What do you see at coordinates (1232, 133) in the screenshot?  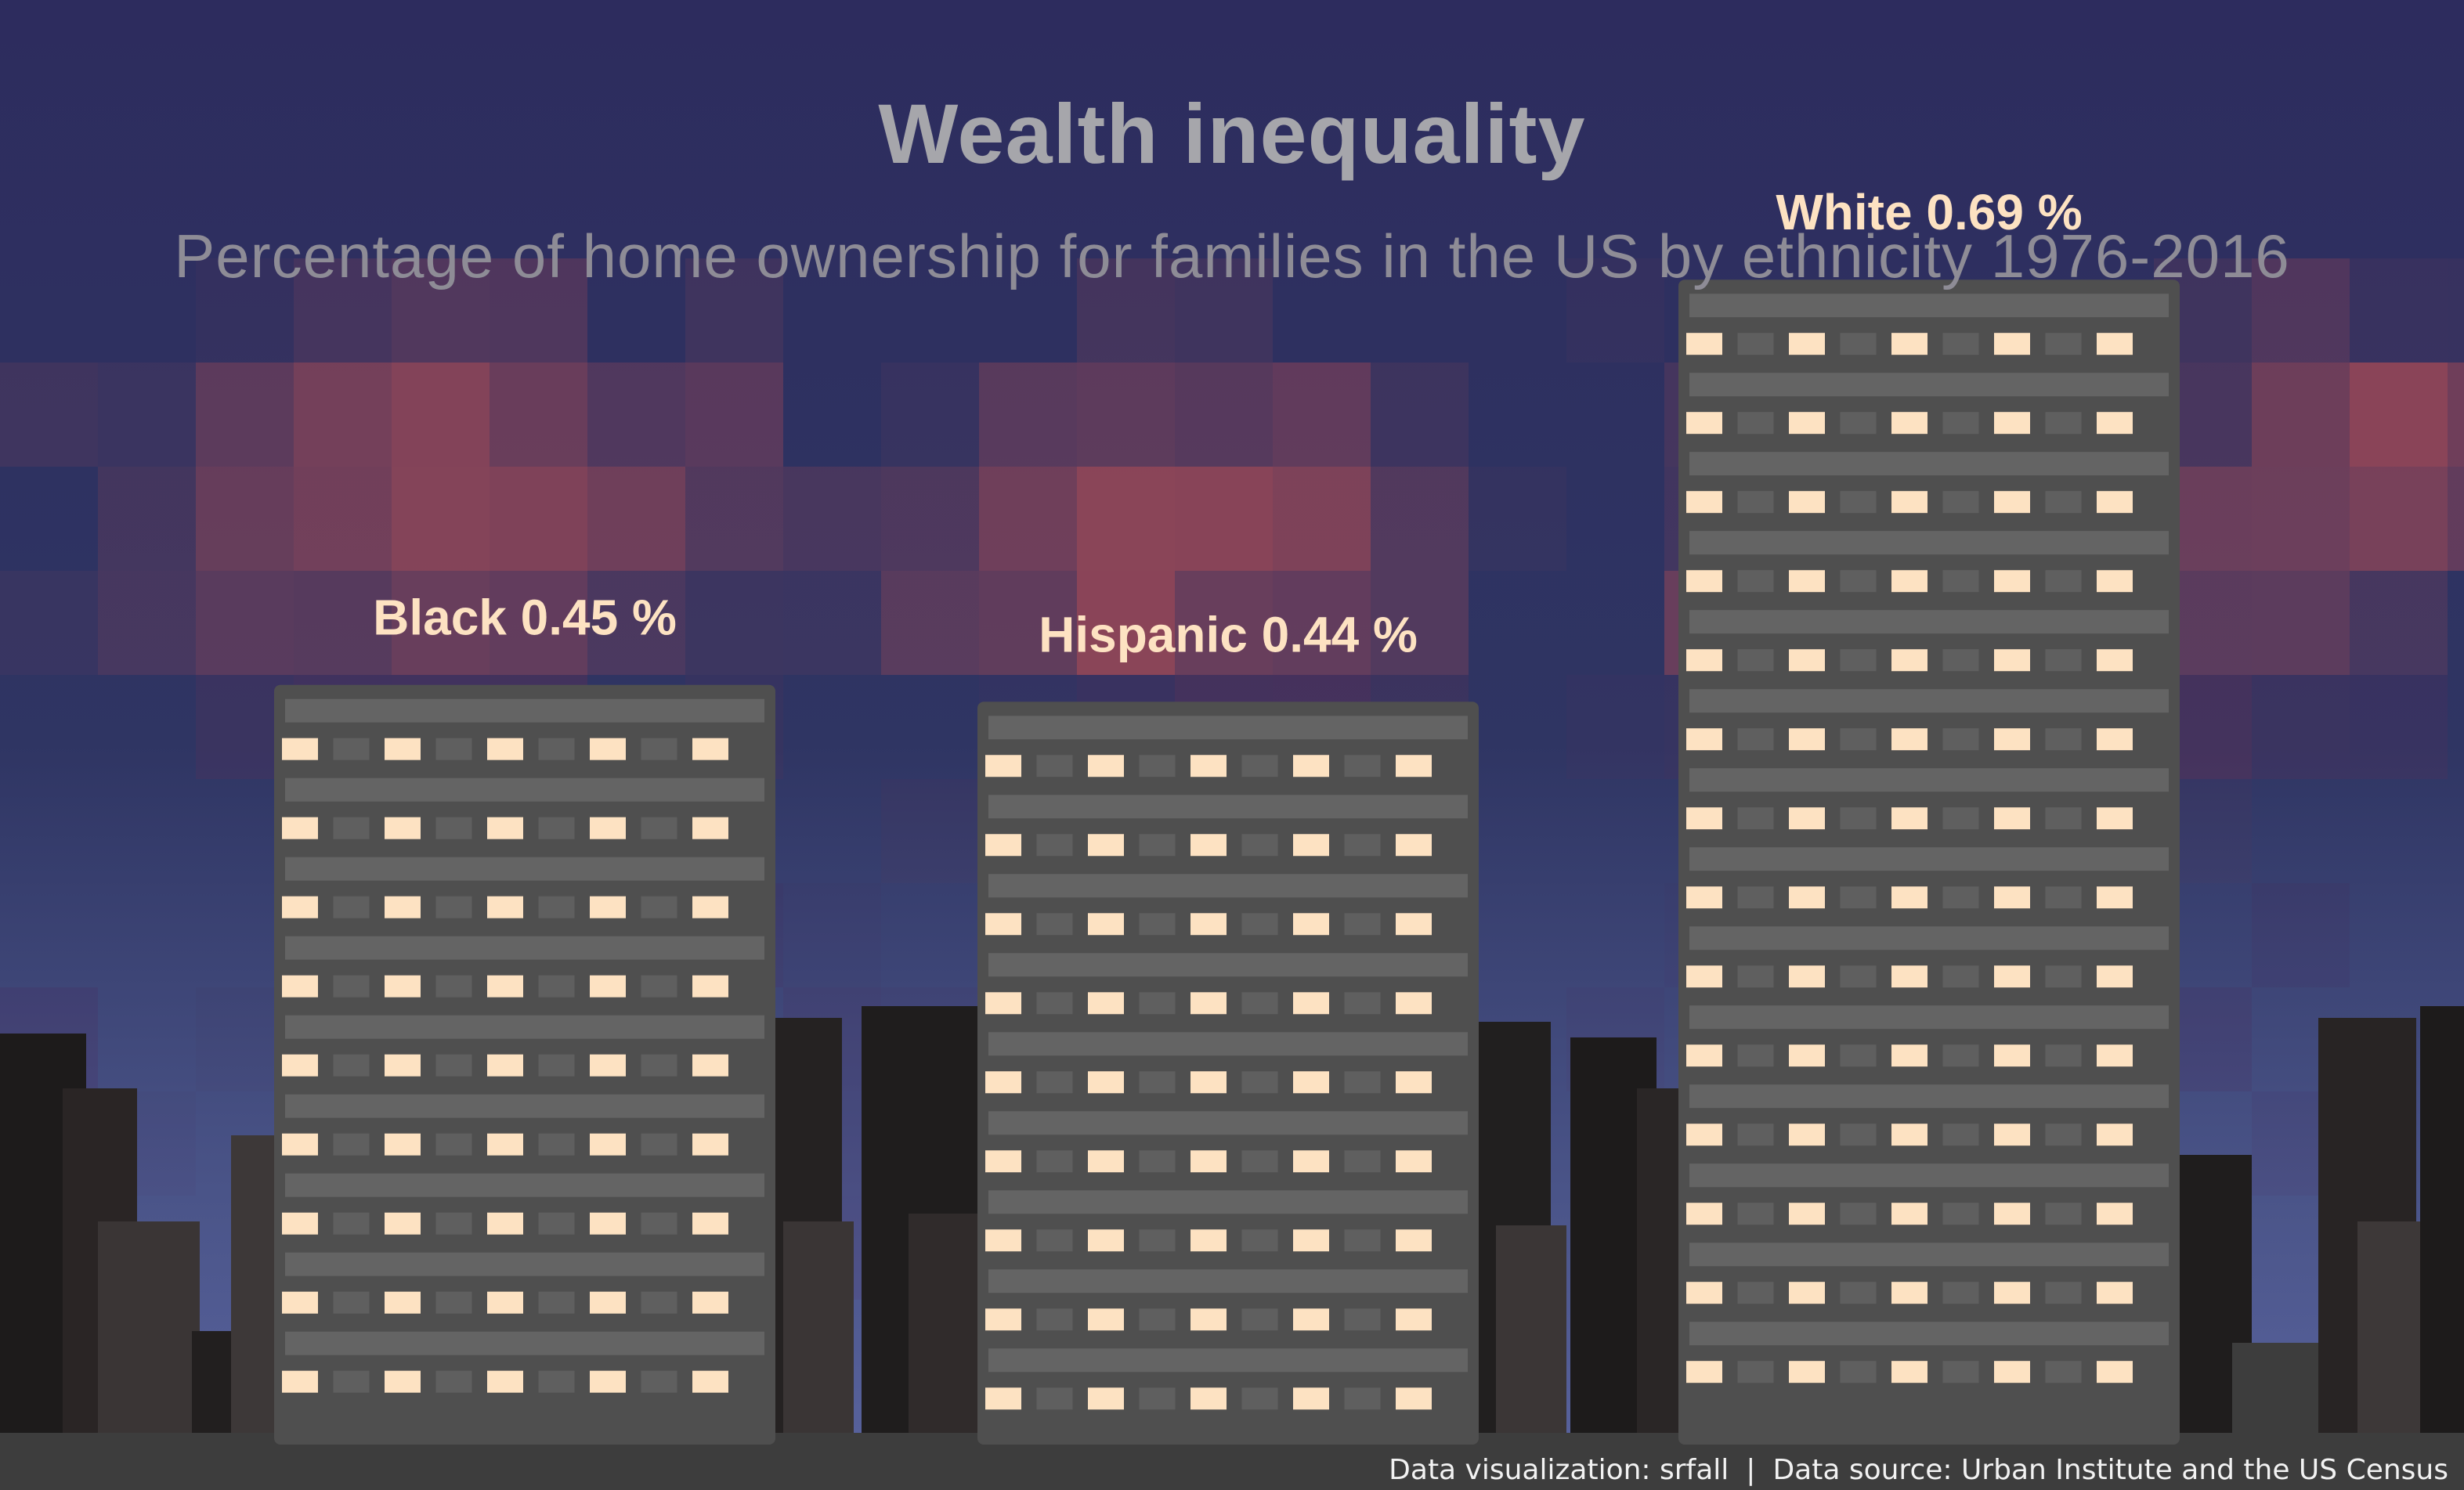 I see `chart-title: Wealth inequality` at bounding box center [1232, 133].